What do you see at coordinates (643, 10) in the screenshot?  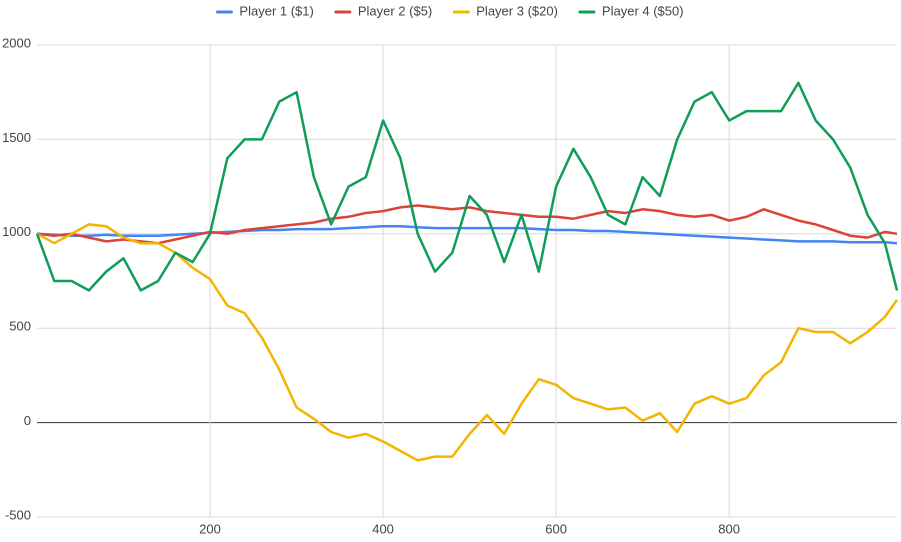 I see `legend-label: Player 4 ($50)` at bounding box center [643, 10].